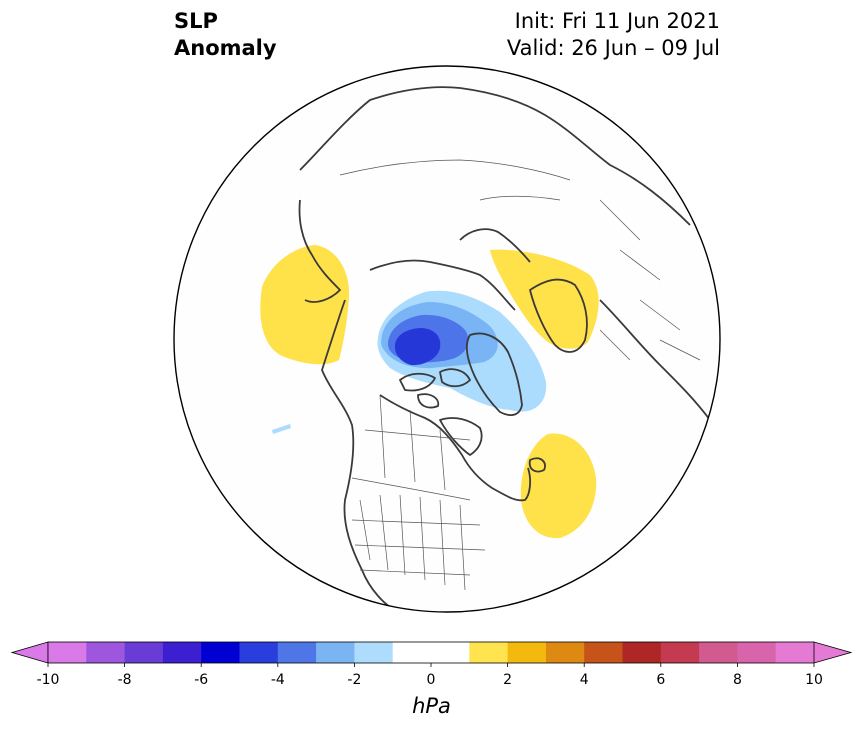 The width and height of the screenshot is (863, 732). I want to click on border-canada-provinces, so click(417, 442).